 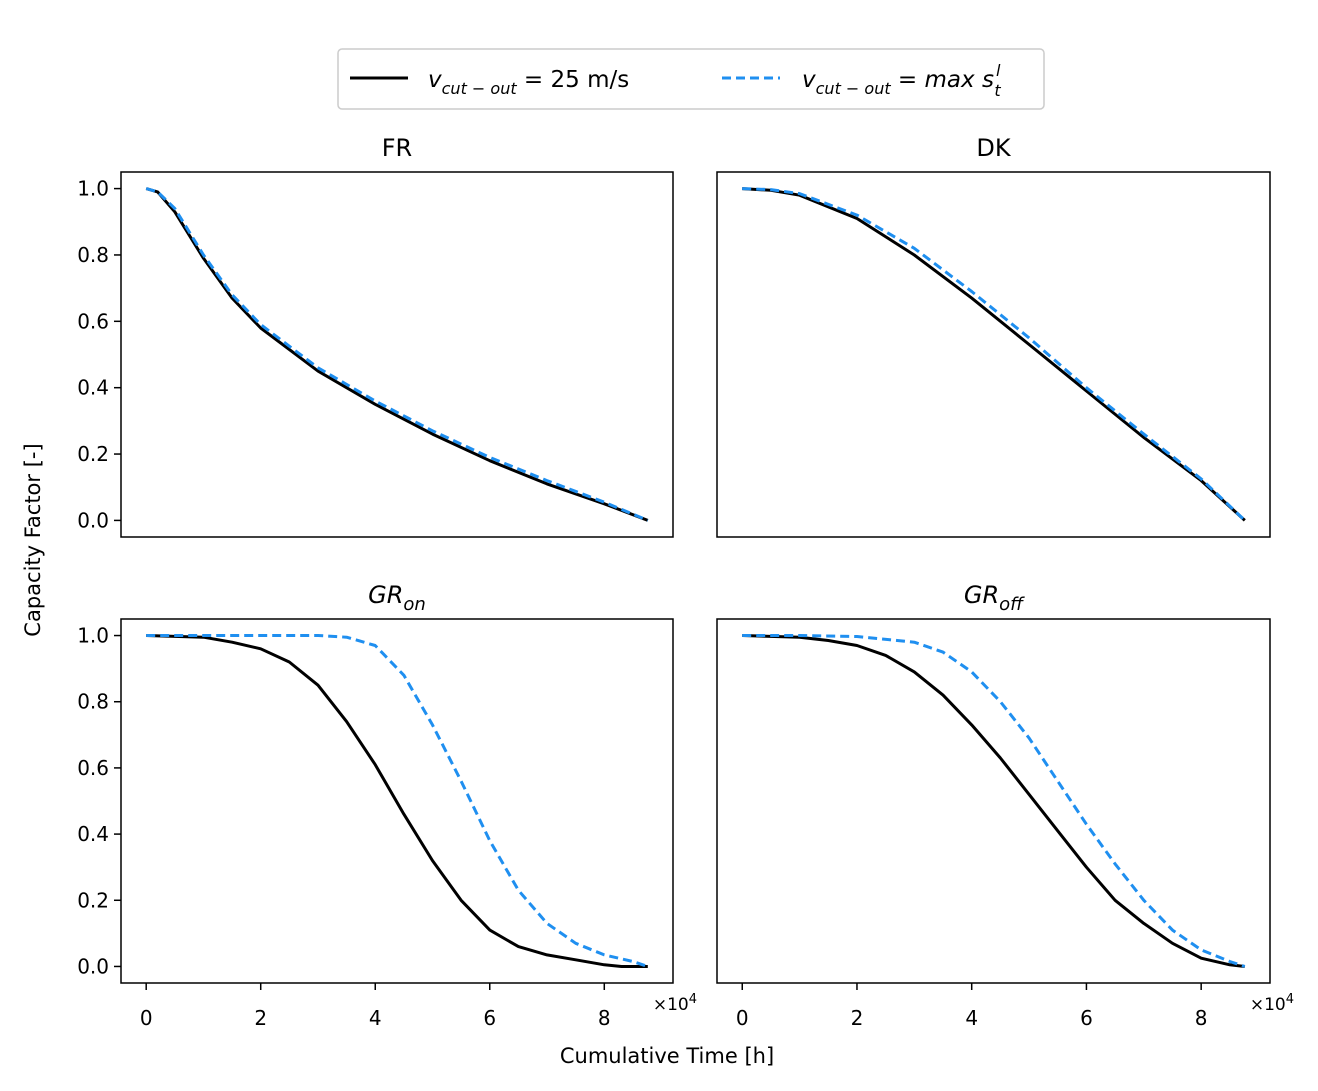 I want to click on x-tick-label-gr-on: 4, so click(x=375, y=1018).